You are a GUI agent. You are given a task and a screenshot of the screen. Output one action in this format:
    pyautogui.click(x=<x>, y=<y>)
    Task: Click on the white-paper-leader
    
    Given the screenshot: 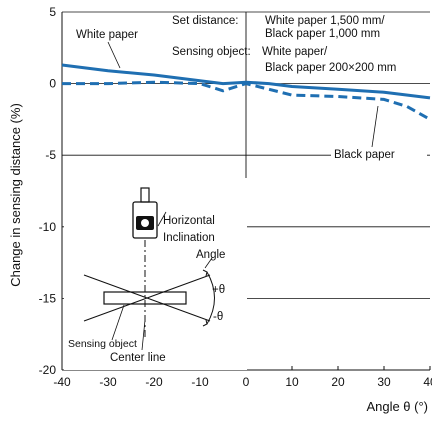 What is the action you would take?
    pyautogui.click(x=114, y=55)
    